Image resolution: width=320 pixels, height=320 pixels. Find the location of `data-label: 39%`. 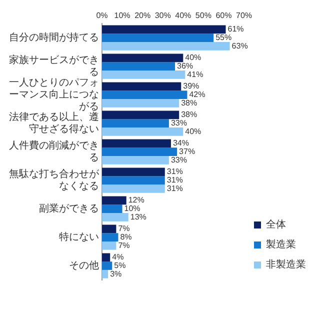

data-label: 39% is located at coordinates (191, 86).